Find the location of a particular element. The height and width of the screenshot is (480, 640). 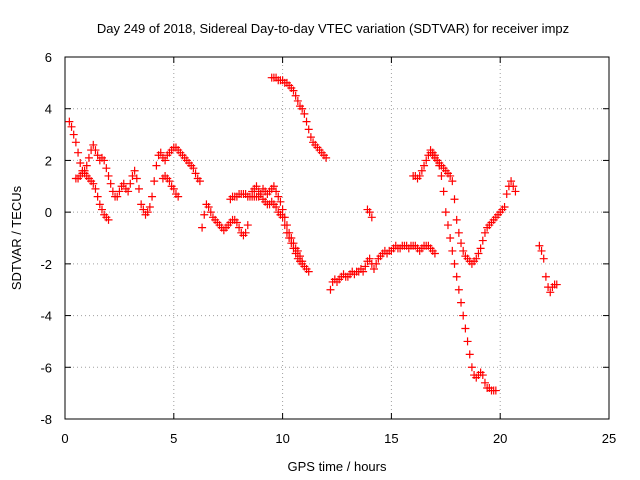

x-axis-label: GPS time / hours is located at coordinates (337, 466).